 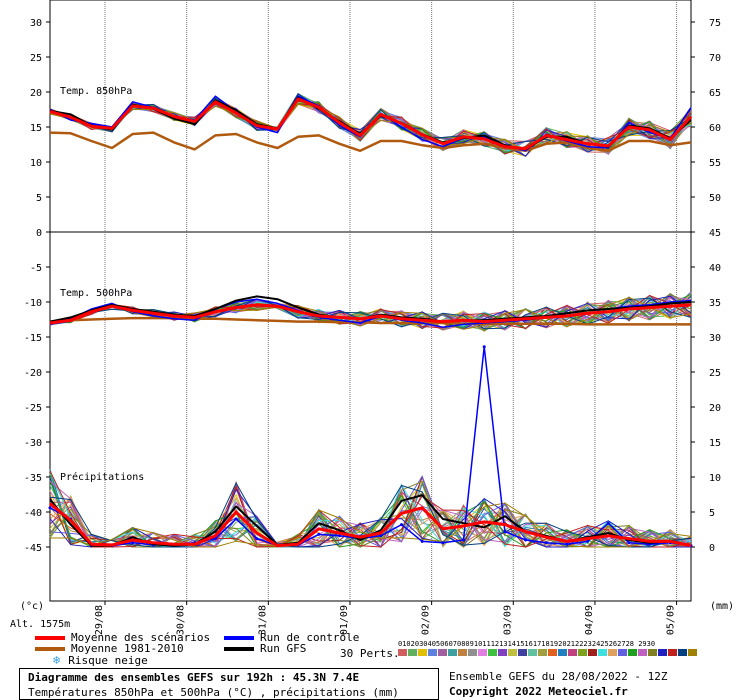 What do you see at coordinates (715, 443) in the screenshot?
I see `right-tick-label: 15` at bounding box center [715, 443].